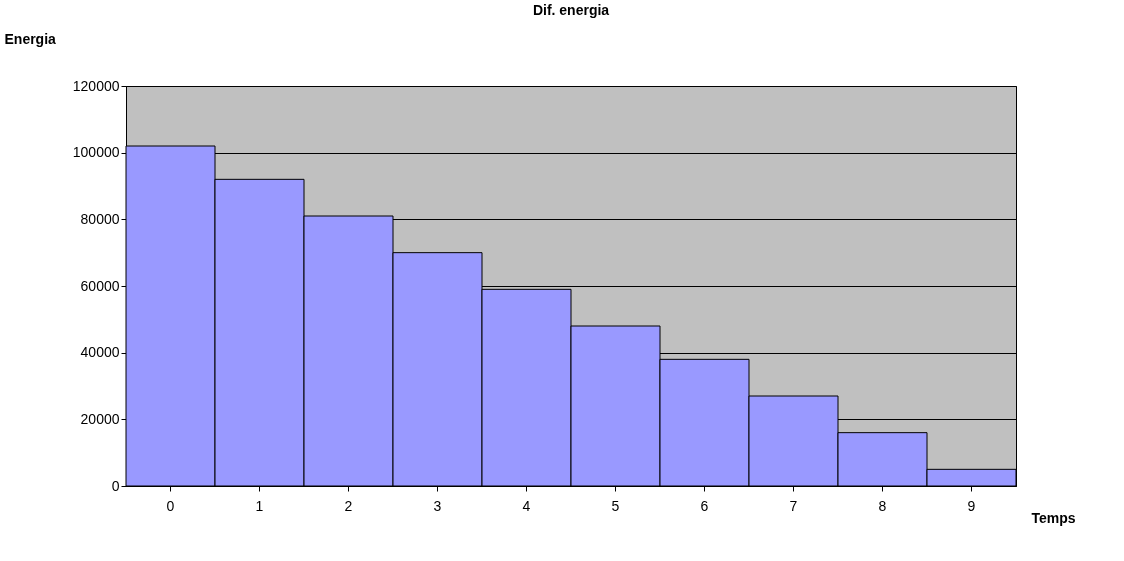 This screenshot has height=561, width=1124. What do you see at coordinates (100, 285) in the screenshot?
I see `y-tick-label: 60000` at bounding box center [100, 285].